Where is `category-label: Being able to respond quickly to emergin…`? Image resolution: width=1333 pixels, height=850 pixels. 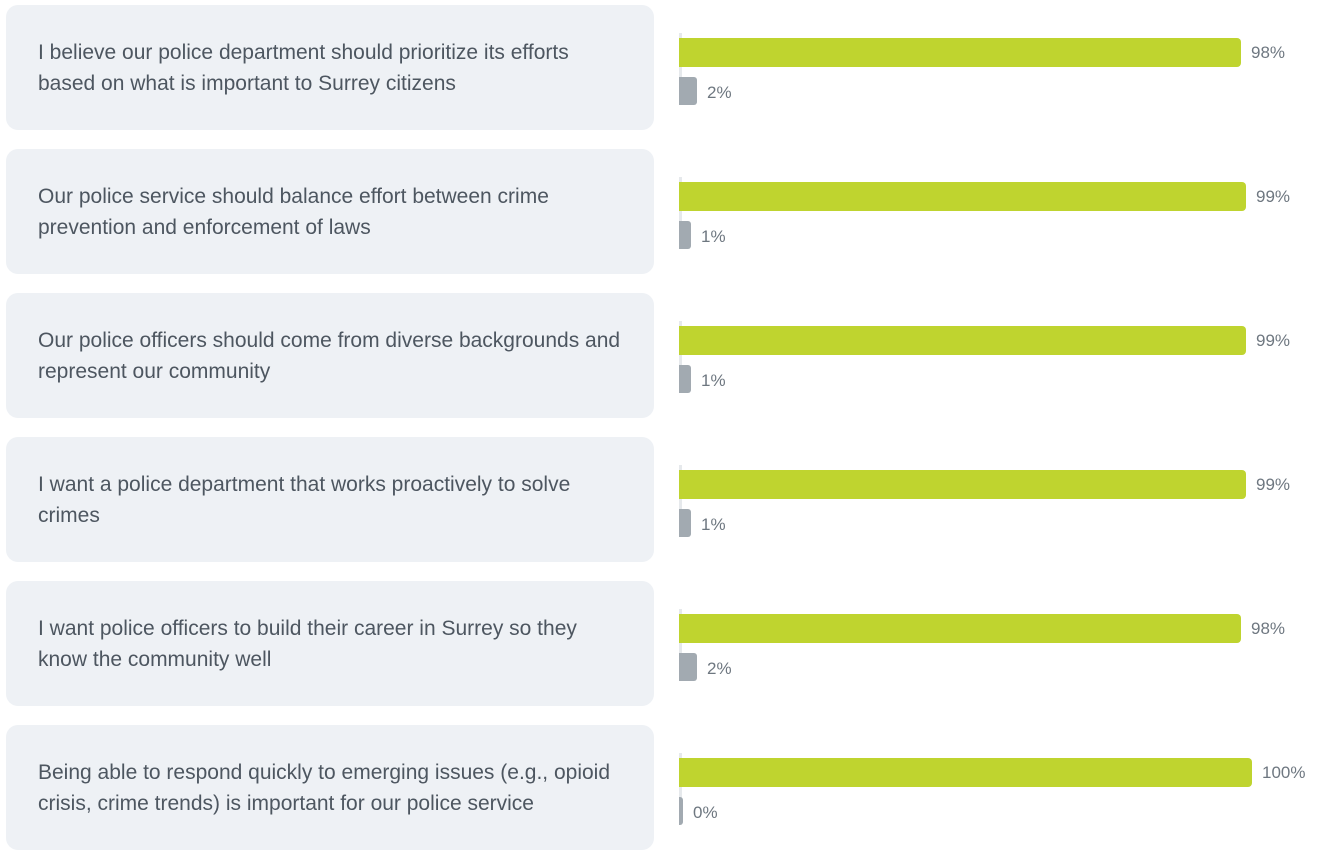
category-label: Being able to respond quickly to emergin… is located at coordinates (324, 787).